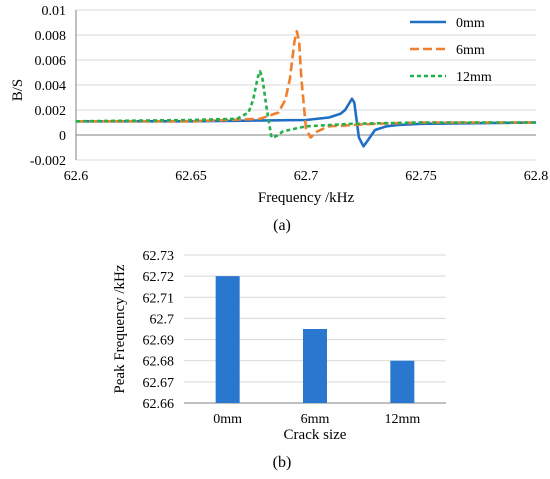 This screenshot has height=479, width=550. Describe the element at coordinates (18, 90) in the screenshot. I see `y-axis-title: B/S` at that location.